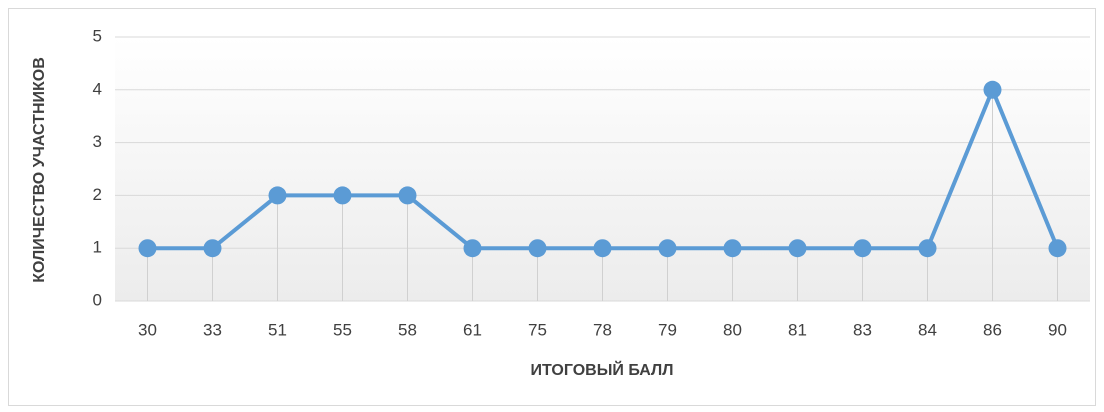 The width and height of the screenshot is (1104, 412). What do you see at coordinates (147, 329) in the screenshot?
I see `x-tick-label: 30` at bounding box center [147, 329].